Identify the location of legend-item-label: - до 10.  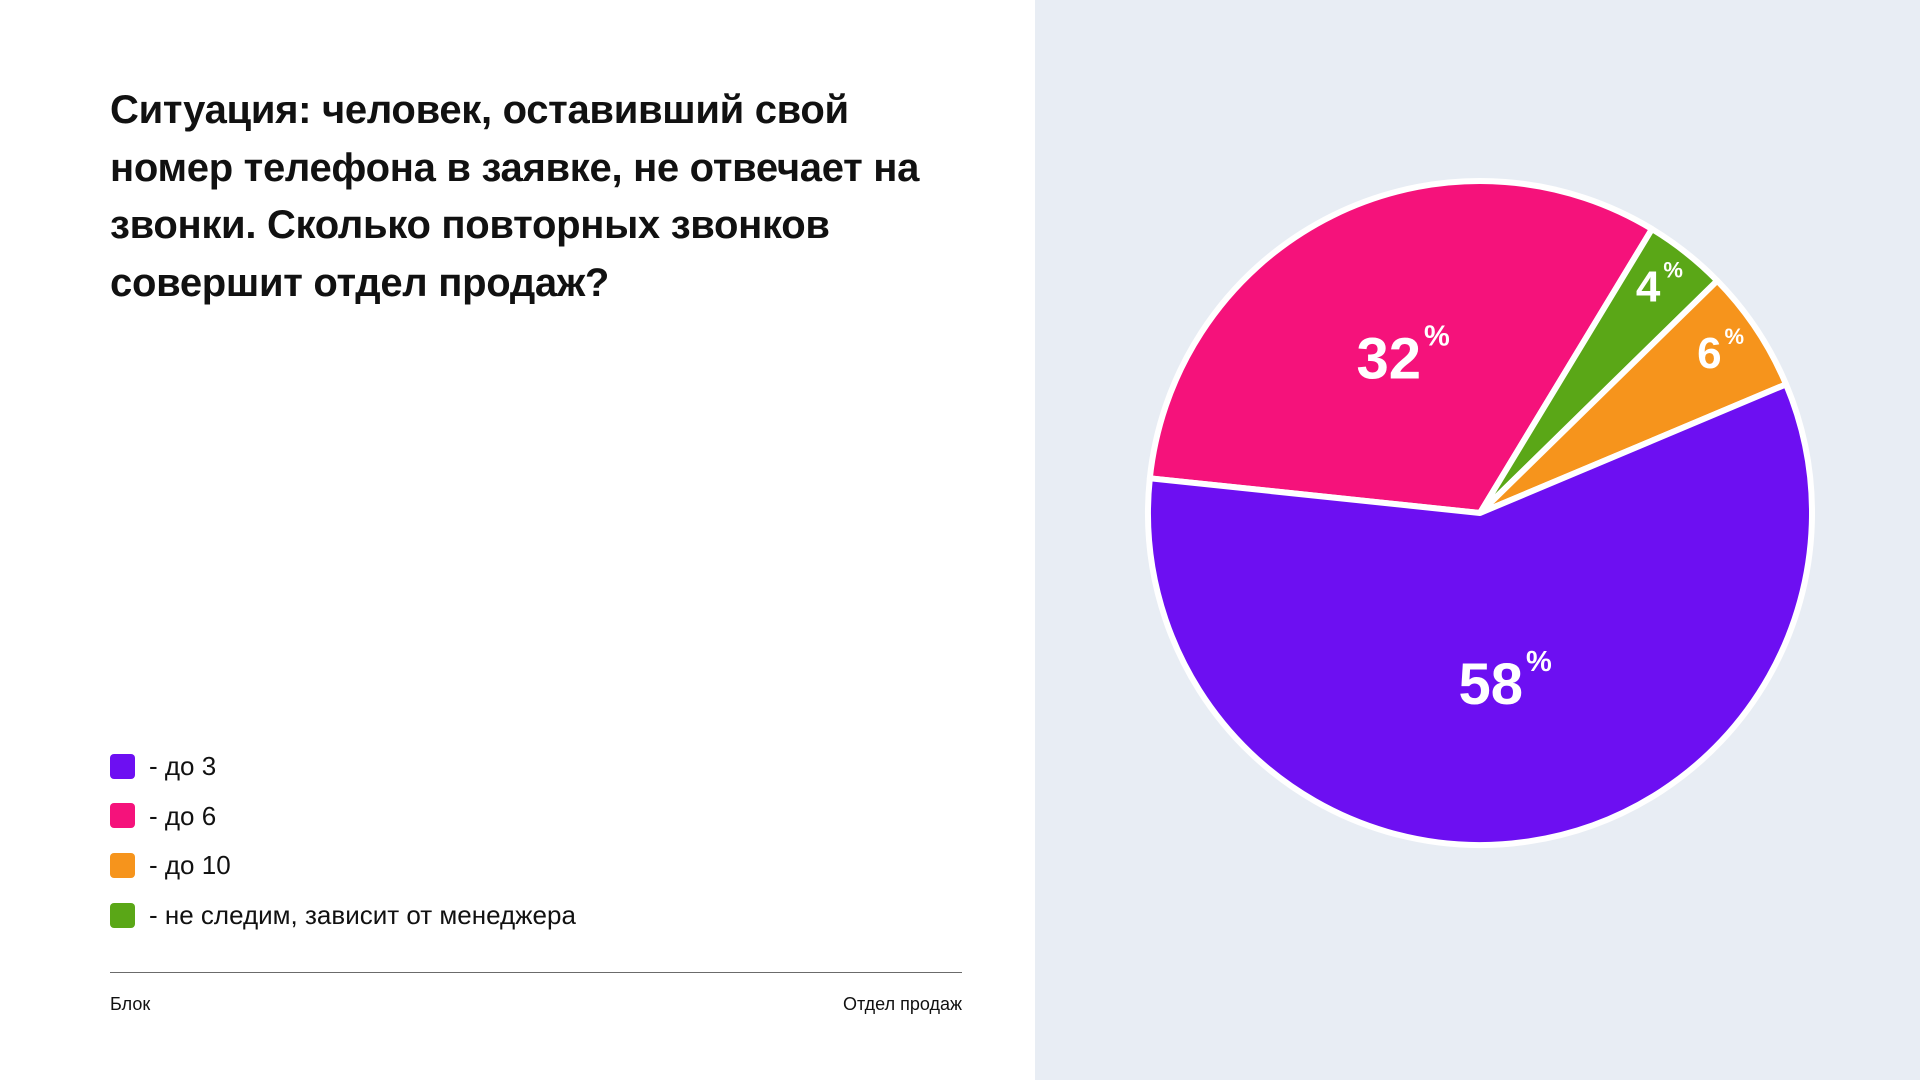
(190, 865).